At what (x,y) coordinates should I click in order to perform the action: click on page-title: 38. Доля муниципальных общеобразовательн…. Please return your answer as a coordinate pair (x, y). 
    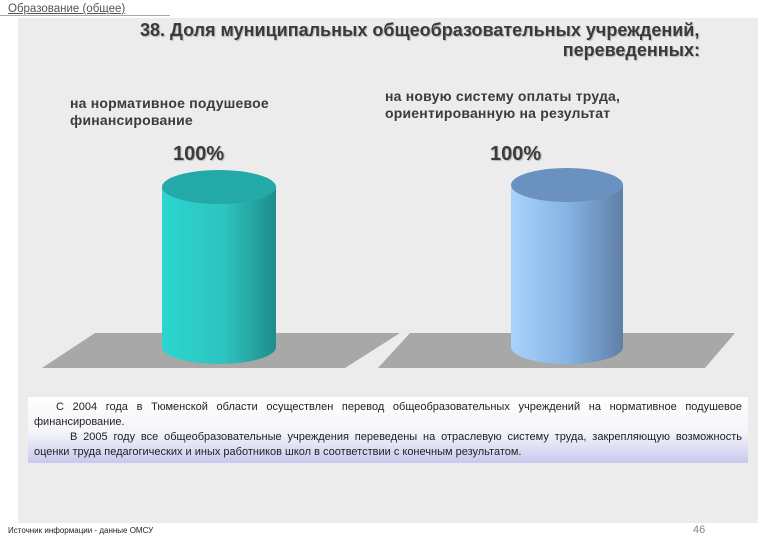
    Looking at the image, I should click on (415, 40).